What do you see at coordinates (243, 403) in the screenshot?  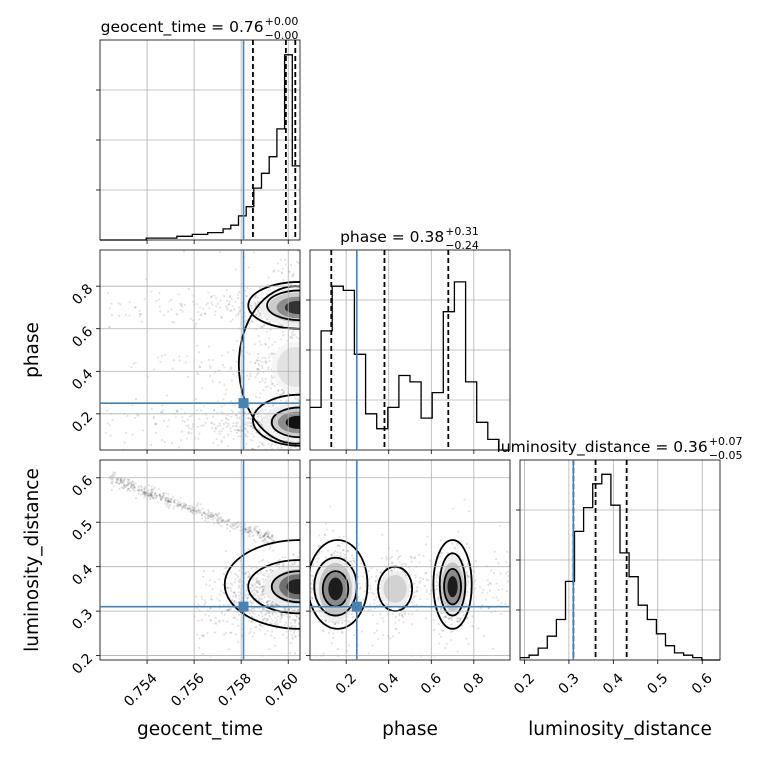 I see `truth-marker` at bounding box center [243, 403].